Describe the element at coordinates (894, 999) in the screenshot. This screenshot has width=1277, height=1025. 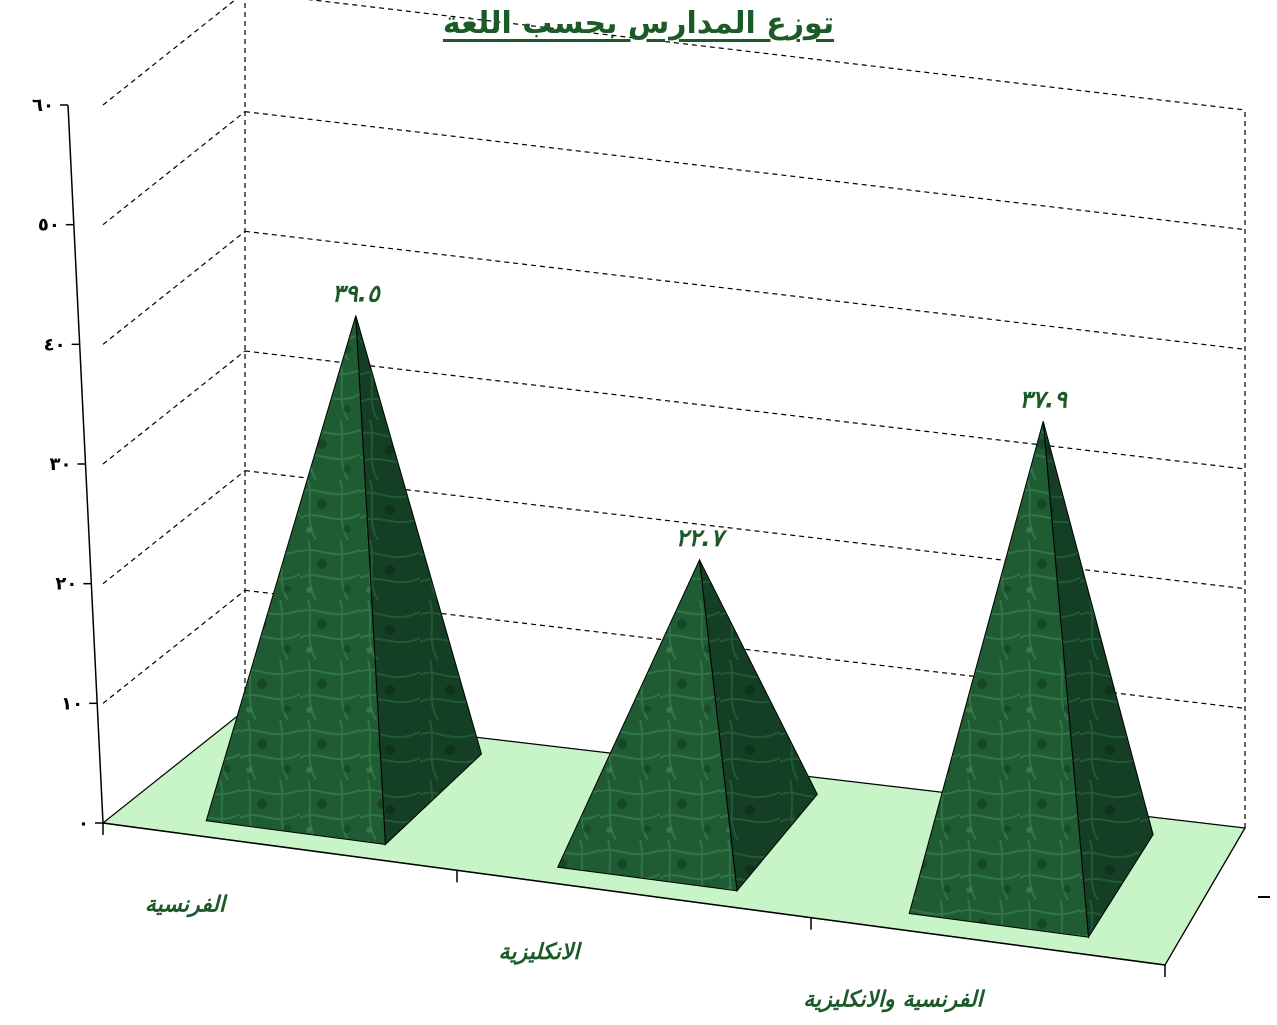
I see `x-tick-label: الفرنسية والانكليزية` at that location.